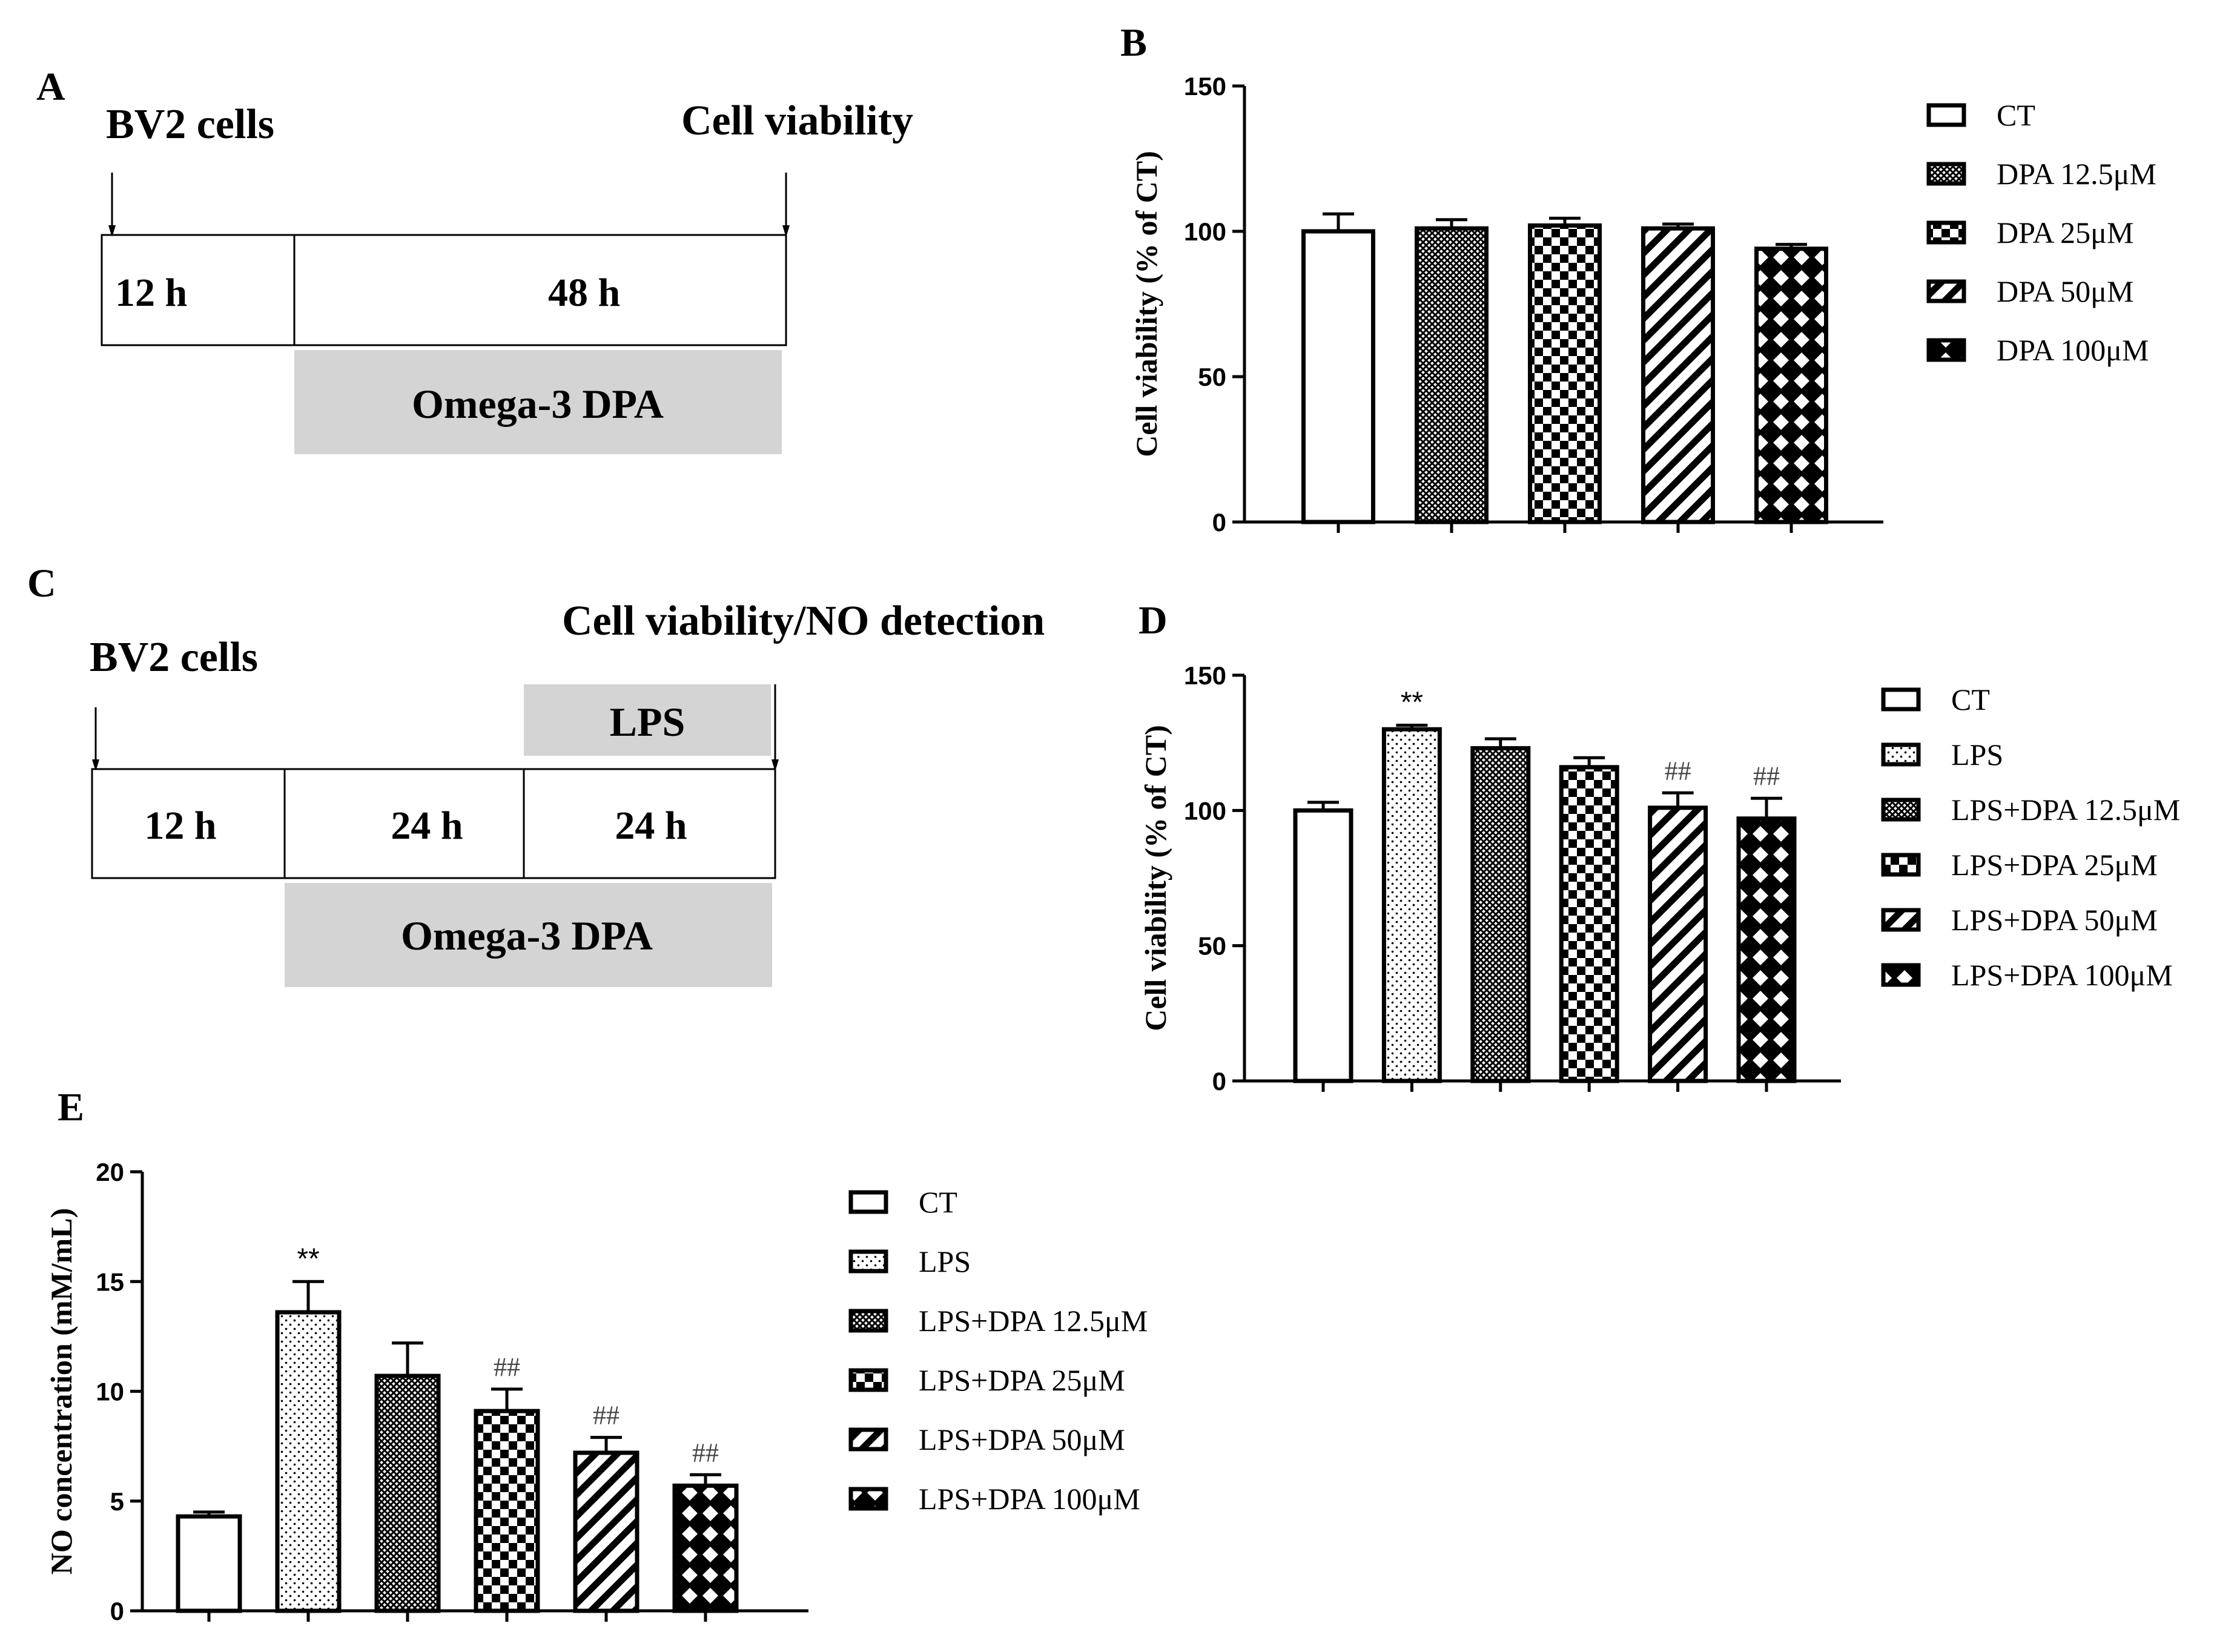 This screenshot has height=1652, width=2214. I want to click on legend-label-b-3: DPA 25μM, so click(2065, 232).